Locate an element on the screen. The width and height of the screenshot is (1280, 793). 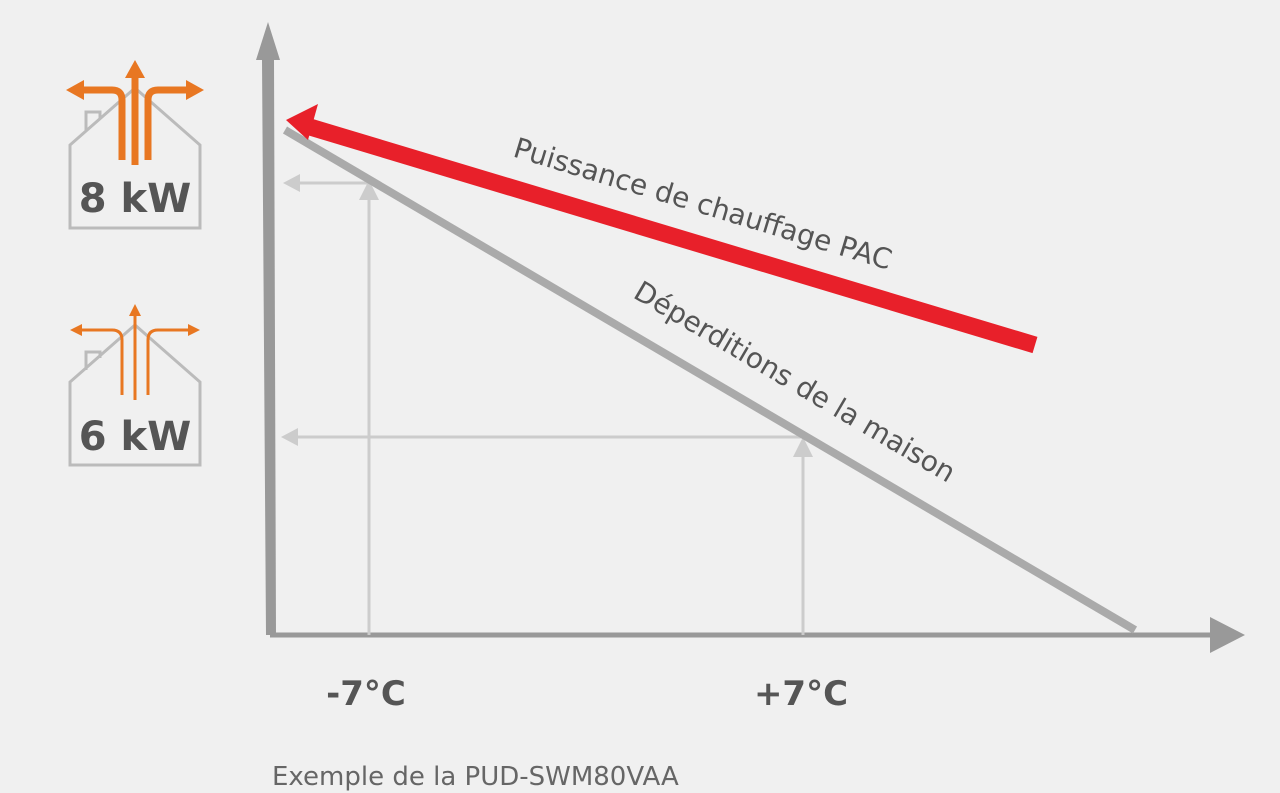
x-axis-arrowhead is located at coordinates (1227, 635).